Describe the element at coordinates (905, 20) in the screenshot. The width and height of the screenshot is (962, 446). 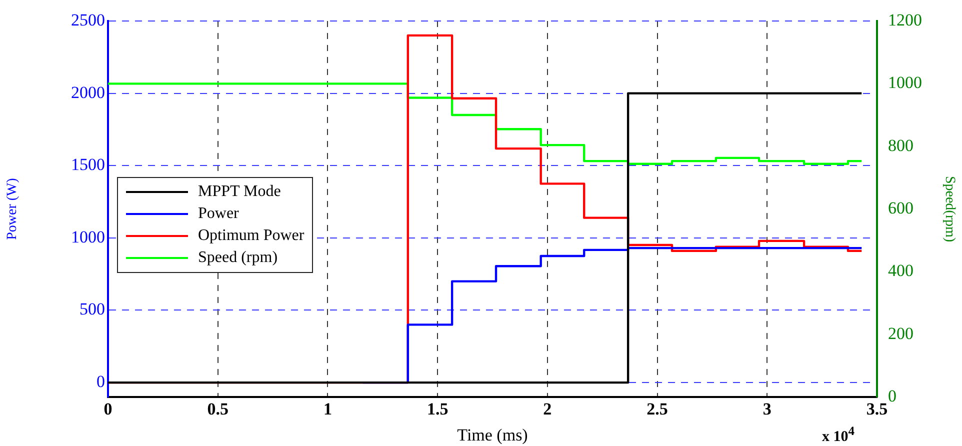
I see `y2-tick-label: 1200` at that location.